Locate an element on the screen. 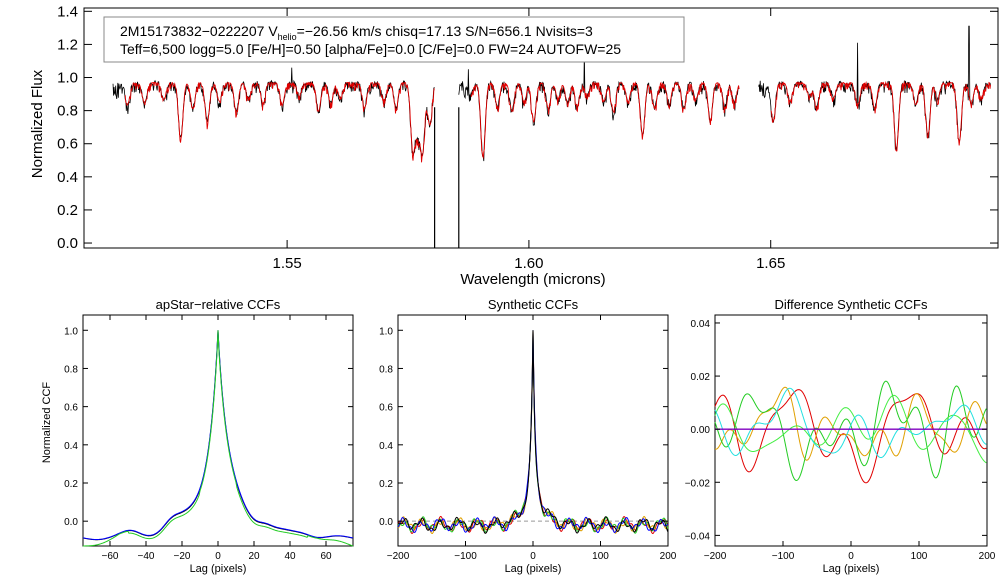 The height and width of the screenshot is (576, 1008). apstar-ccf-y-tick-label: 0.4 is located at coordinates (71, 446).